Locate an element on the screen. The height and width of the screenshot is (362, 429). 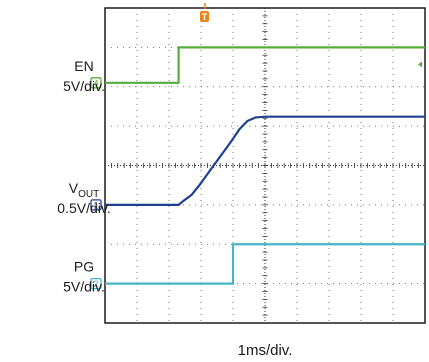
en-name: EN is located at coordinates (83, 66).